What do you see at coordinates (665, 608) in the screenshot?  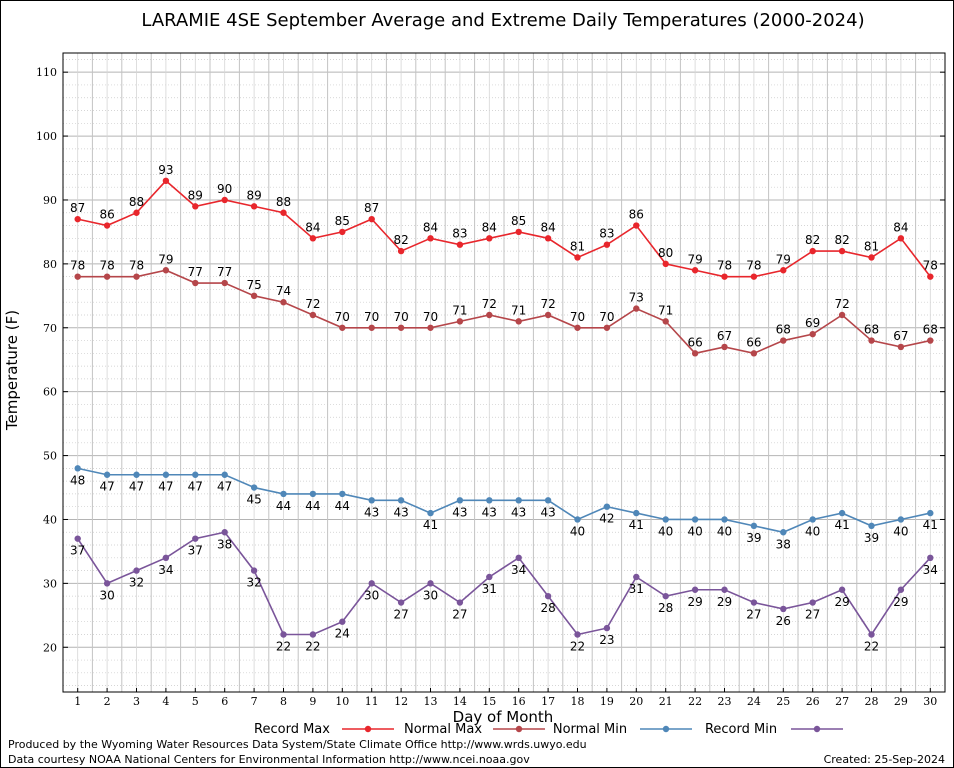 I see `data-label: 28` at bounding box center [665, 608].